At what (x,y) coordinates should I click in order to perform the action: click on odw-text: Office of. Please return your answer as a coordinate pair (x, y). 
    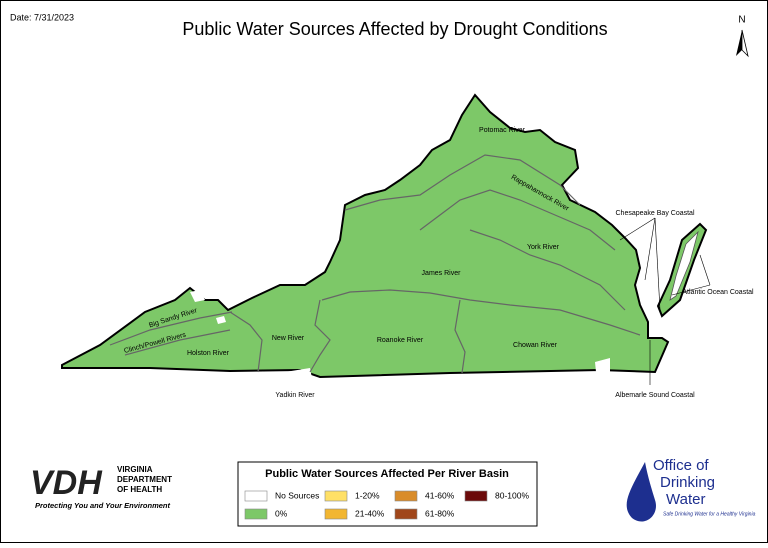
    Looking at the image, I should click on (681, 465).